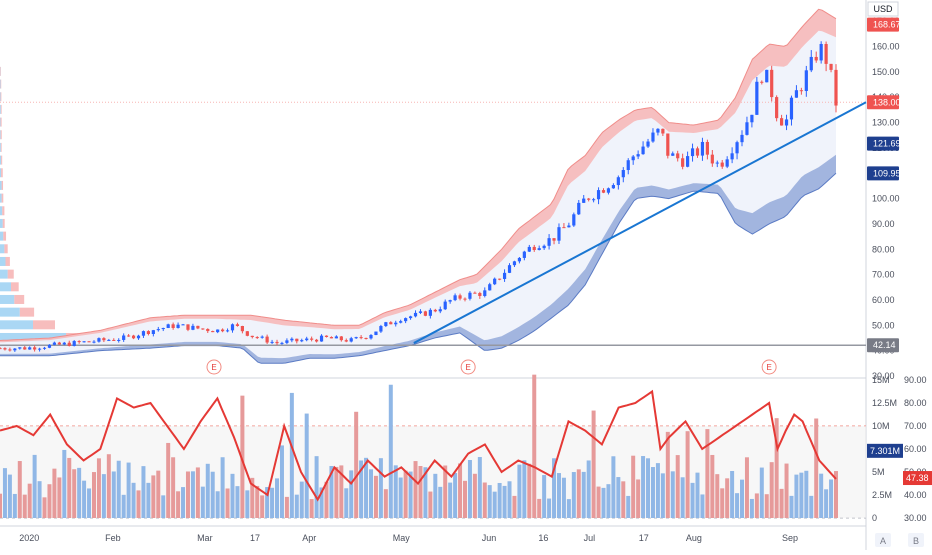 Image resolution: width=932 pixels, height=555 pixels. I want to click on volume-tick-label: 2.5M, so click(882, 495).